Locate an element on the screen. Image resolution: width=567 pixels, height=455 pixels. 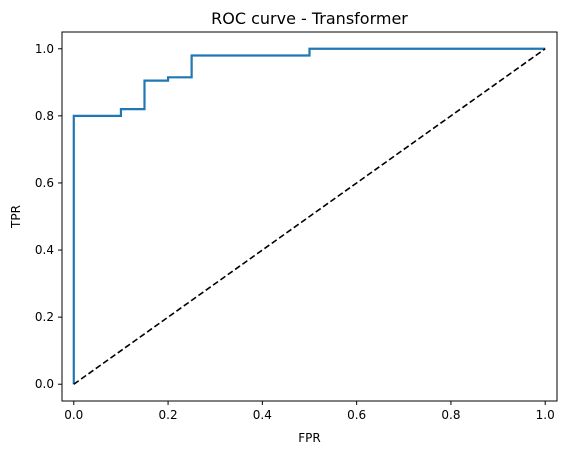
chart-title: ROC curve - Transformer is located at coordinates (309, 18).